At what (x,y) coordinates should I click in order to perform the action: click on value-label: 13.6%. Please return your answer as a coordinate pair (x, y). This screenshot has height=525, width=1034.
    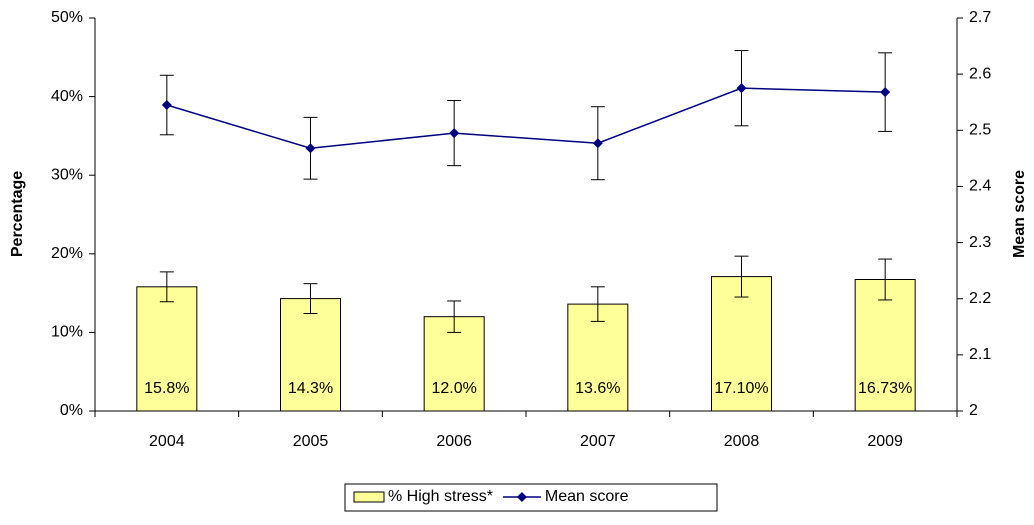
    Looking at the image, I should click on (597, 388).